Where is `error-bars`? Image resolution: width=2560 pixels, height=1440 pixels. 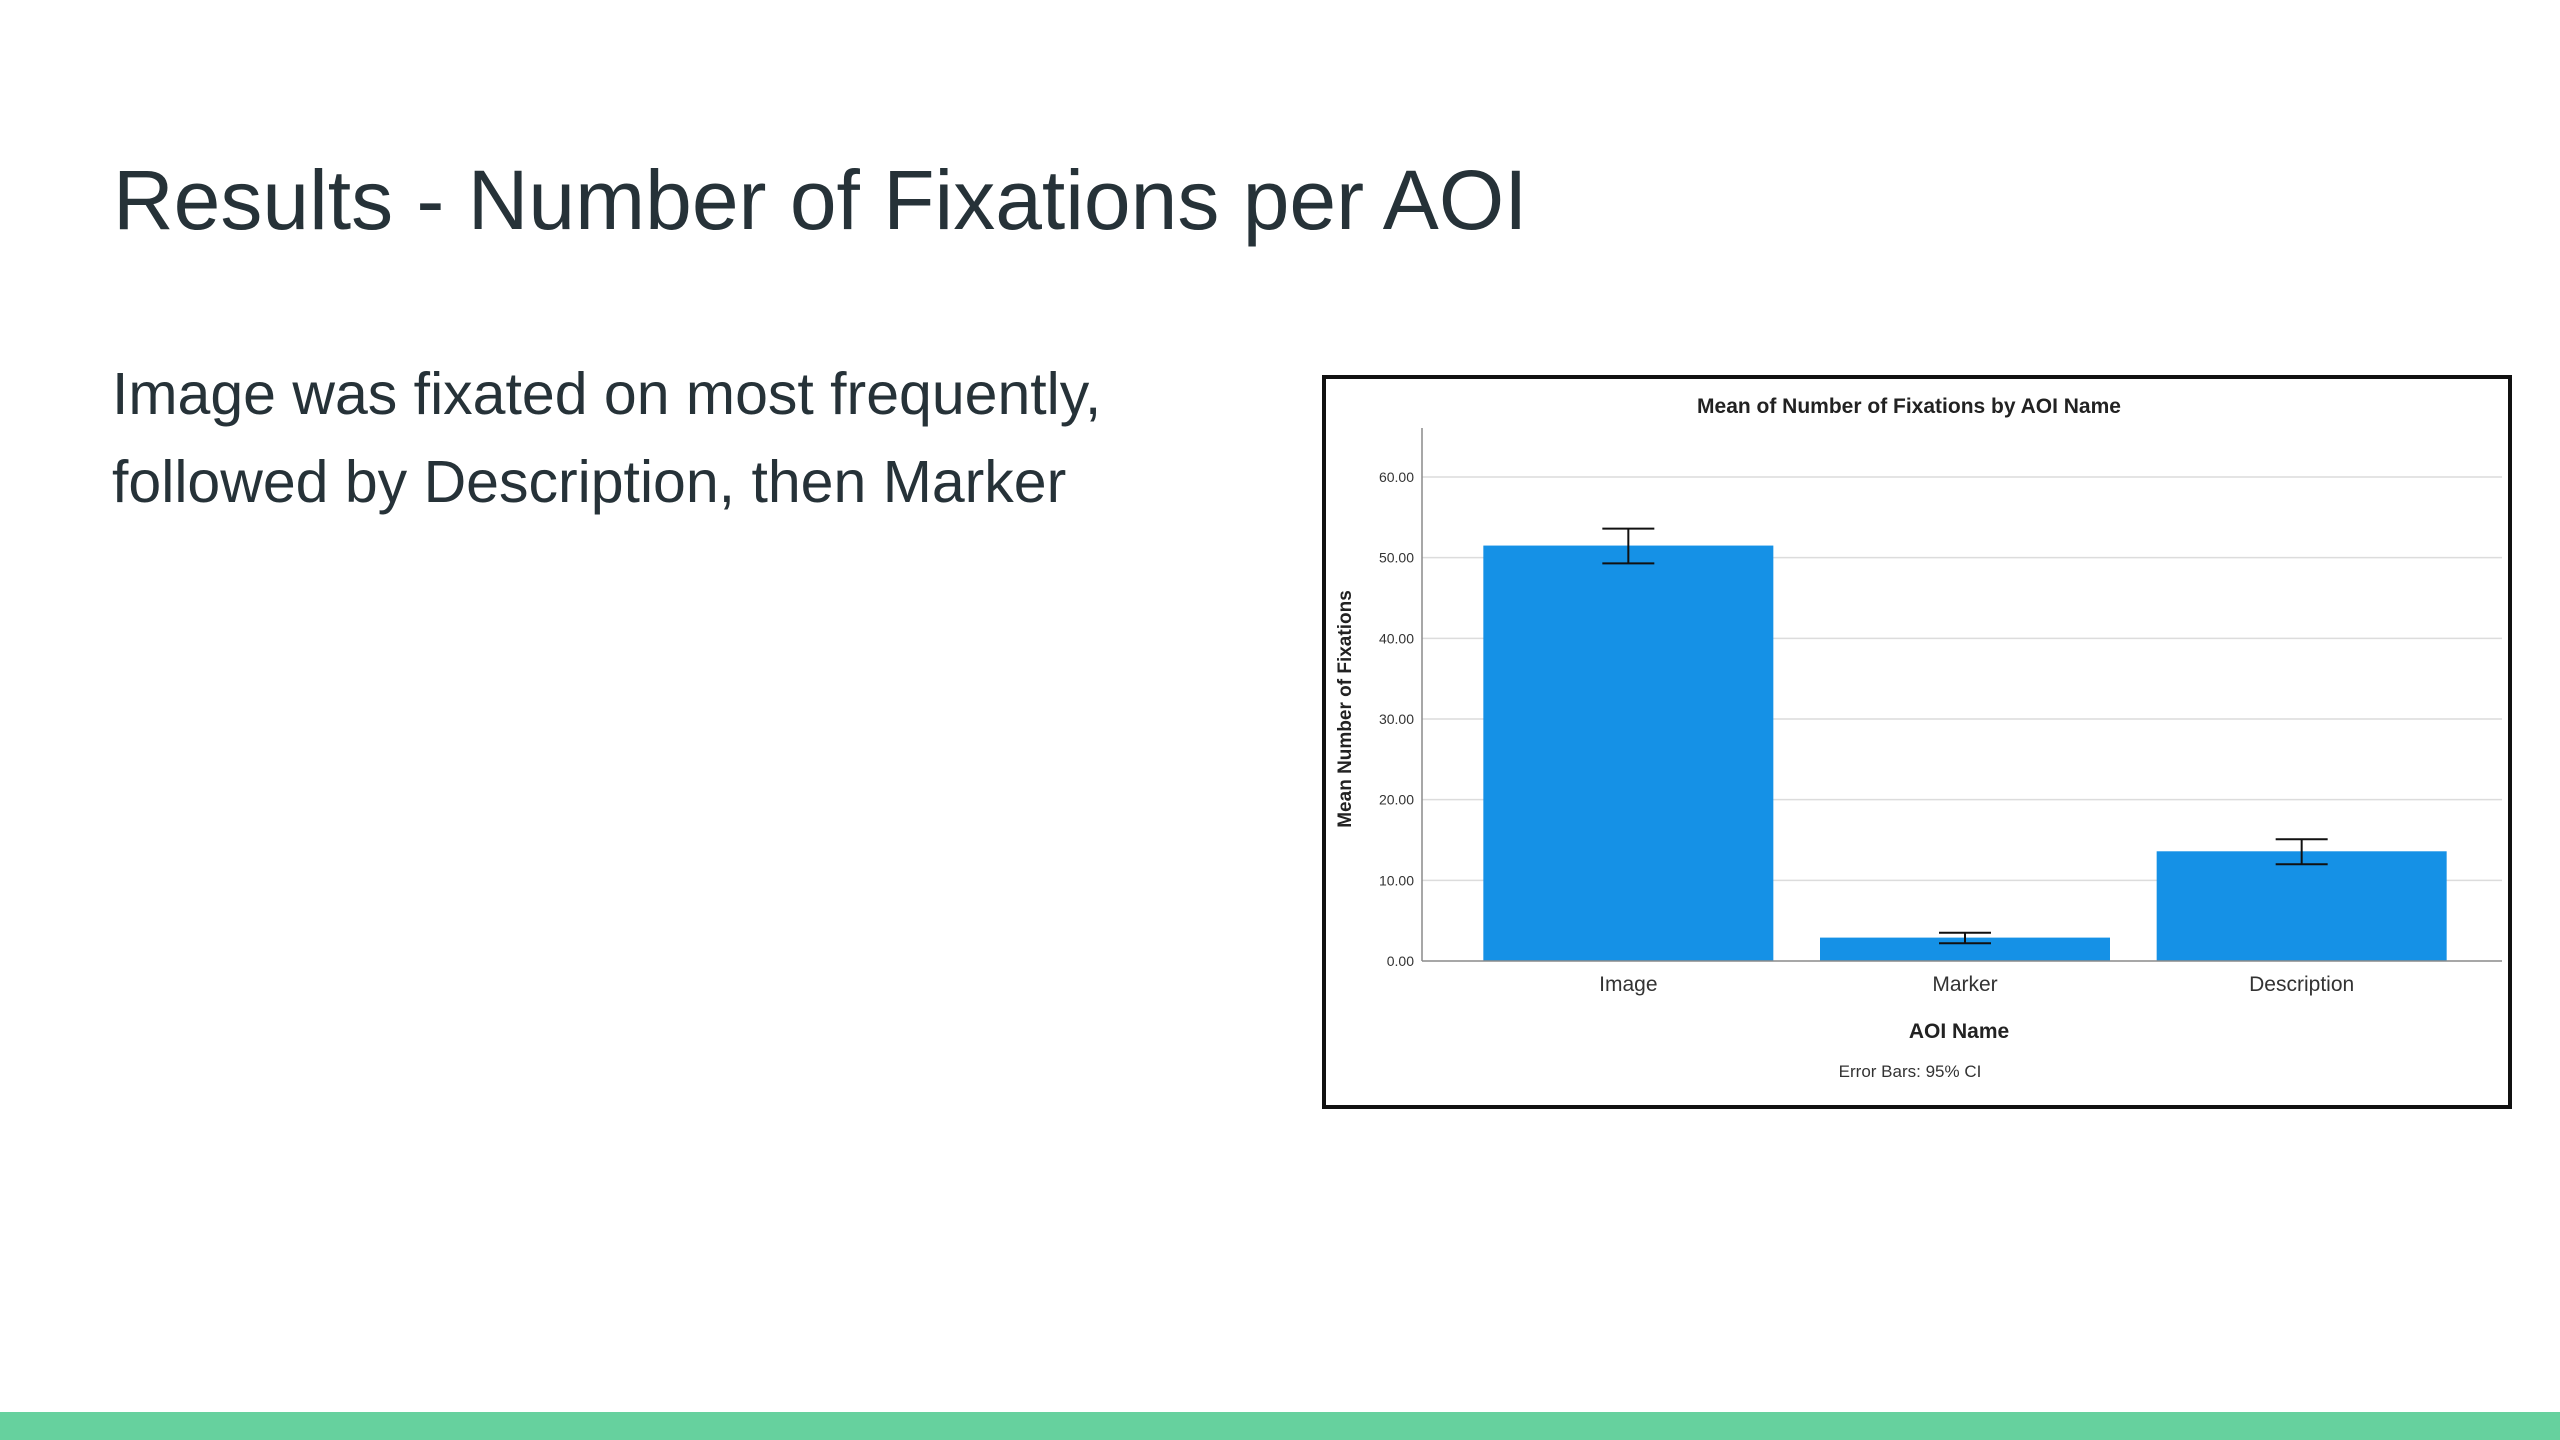 error-bars is located at coordinates (1965, 736).